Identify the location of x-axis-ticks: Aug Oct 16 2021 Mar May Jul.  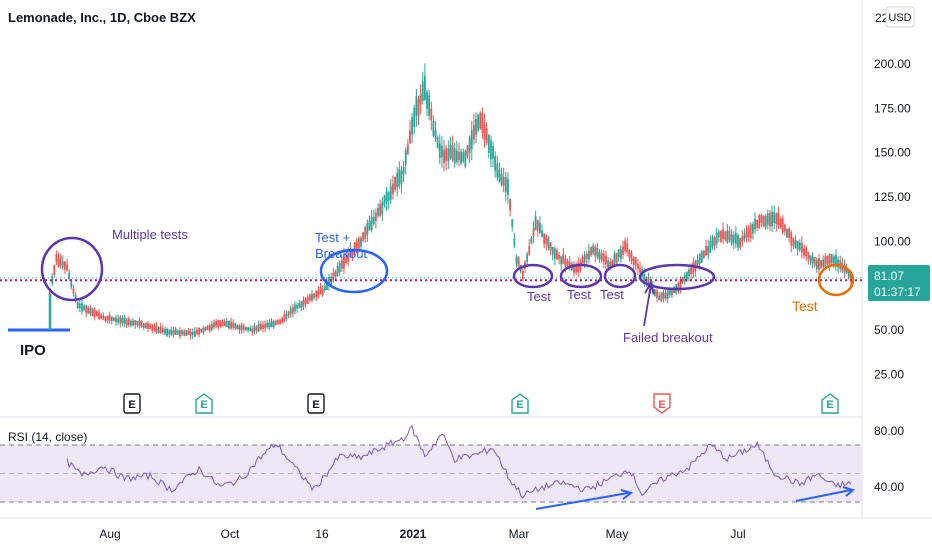
(422, 534).